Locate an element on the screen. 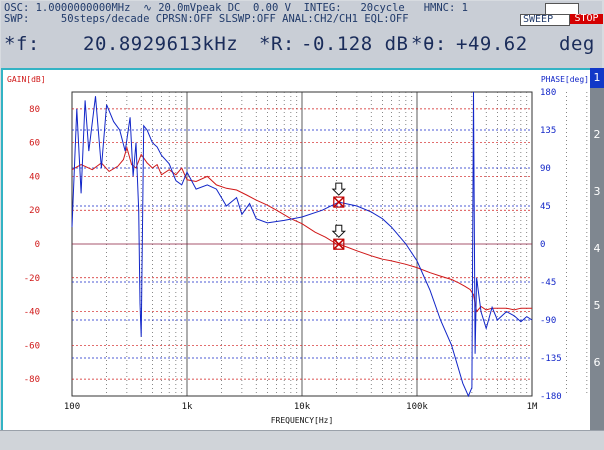 Image resolution: width=604 pixels, height=450 pixels. theta-unit: deg is located at coordinates (577, 44).